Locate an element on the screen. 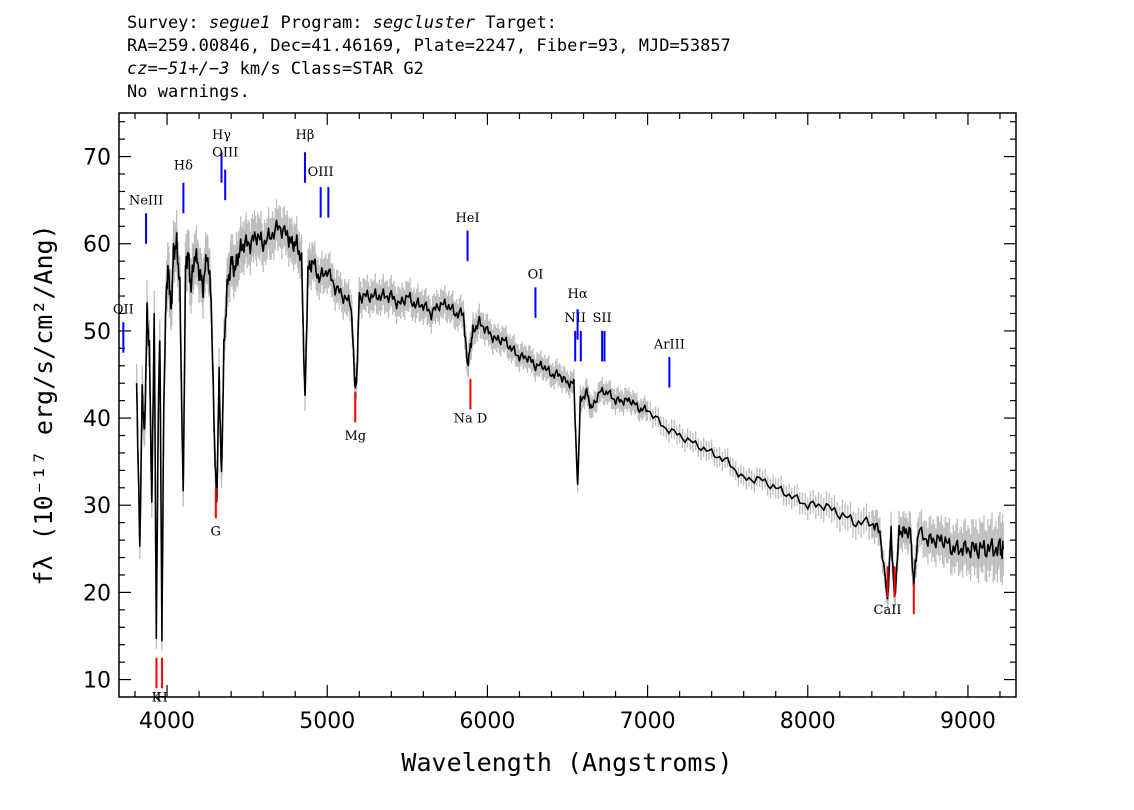 This screenshot has width=1134, height=810. x-tick-label: 9000 is located at coordinates (968, 721).